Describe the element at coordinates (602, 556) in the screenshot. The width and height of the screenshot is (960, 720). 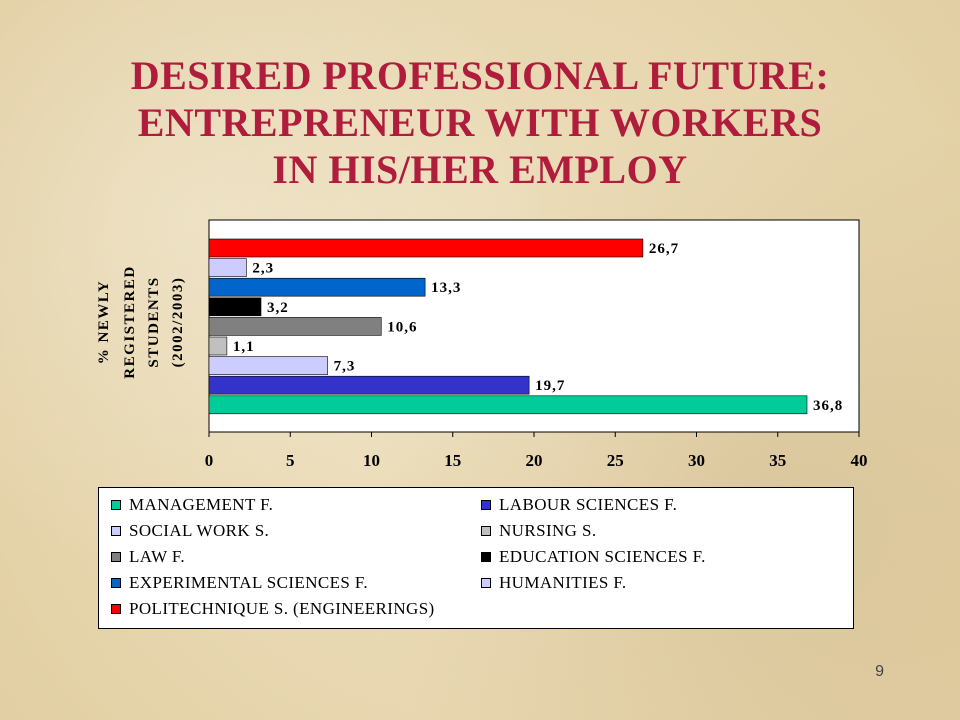
I see `legend-label: EDUCATION SCIENCES F.` at that location.